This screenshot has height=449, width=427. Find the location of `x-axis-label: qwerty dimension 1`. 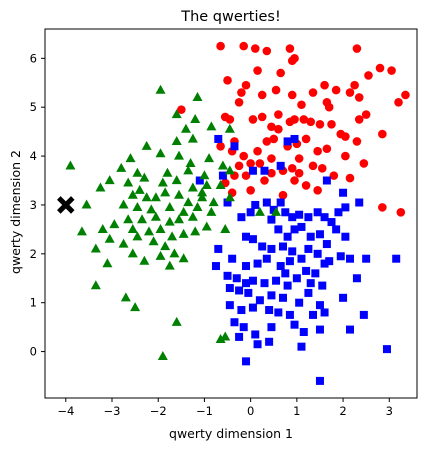

x-axis-label: qwerty dimension 1 is located at coordinates (231, 433).